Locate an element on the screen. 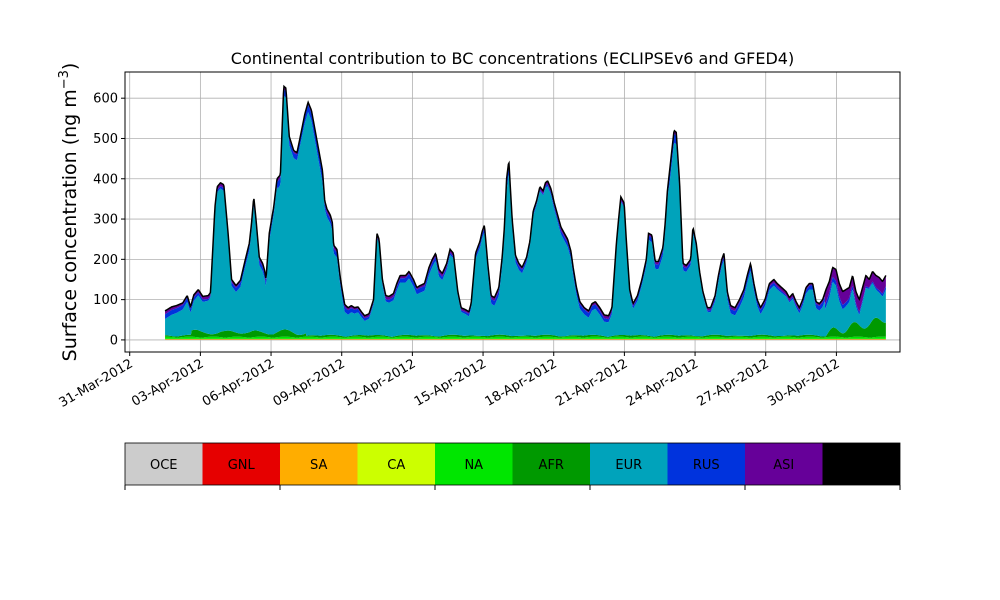  legend-frame is located at coordinates (512, 464).